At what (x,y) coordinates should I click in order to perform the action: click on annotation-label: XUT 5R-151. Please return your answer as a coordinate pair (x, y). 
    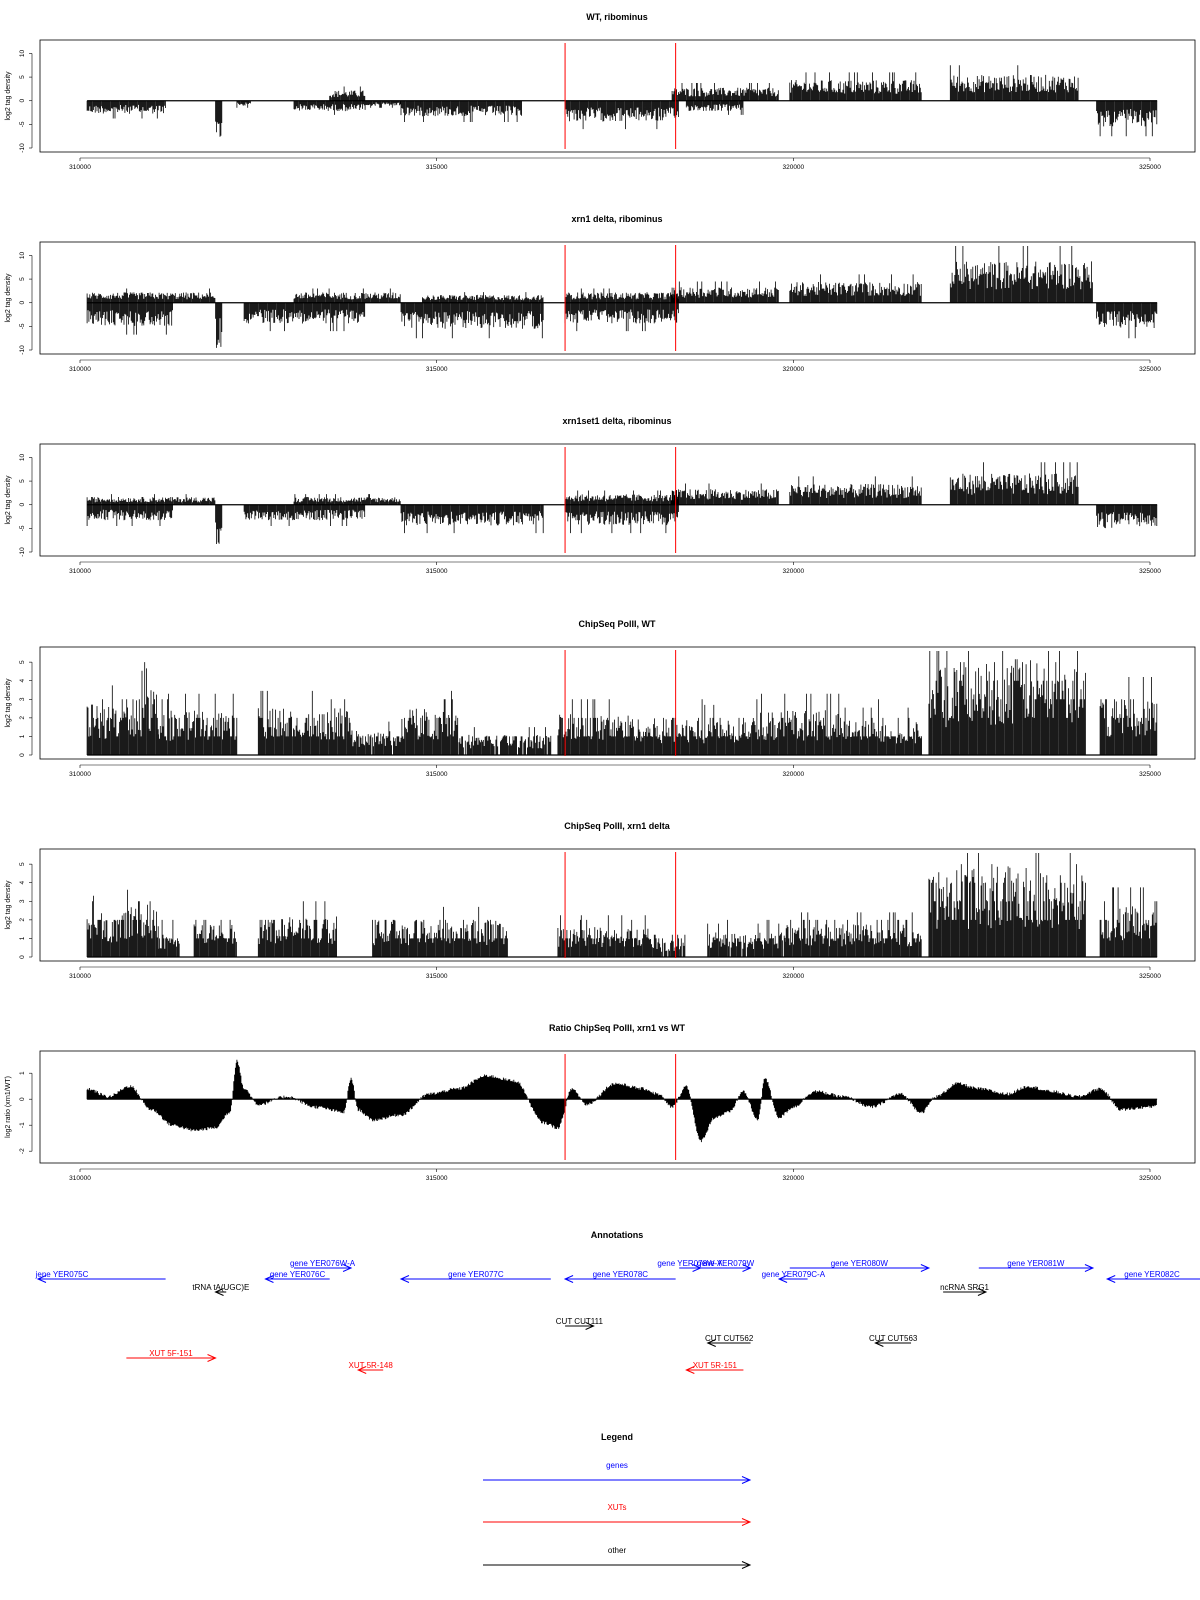
    Looking at the image, I should click on (715, 1365).